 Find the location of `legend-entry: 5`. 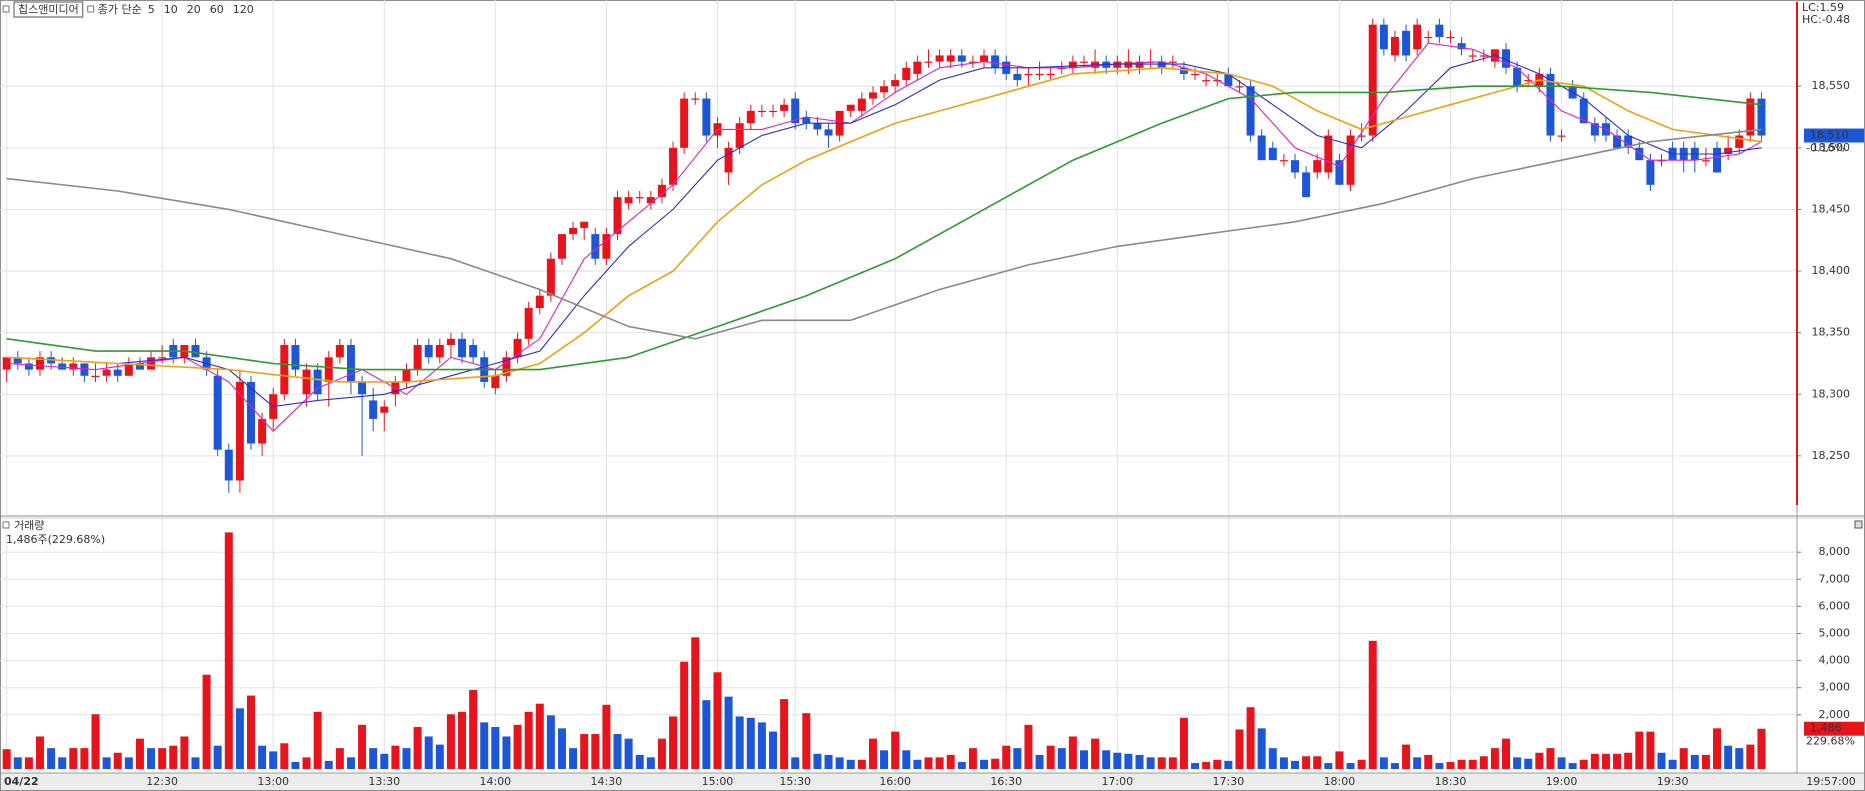

legend-entry: 5 is located at coordinates (151, 9).